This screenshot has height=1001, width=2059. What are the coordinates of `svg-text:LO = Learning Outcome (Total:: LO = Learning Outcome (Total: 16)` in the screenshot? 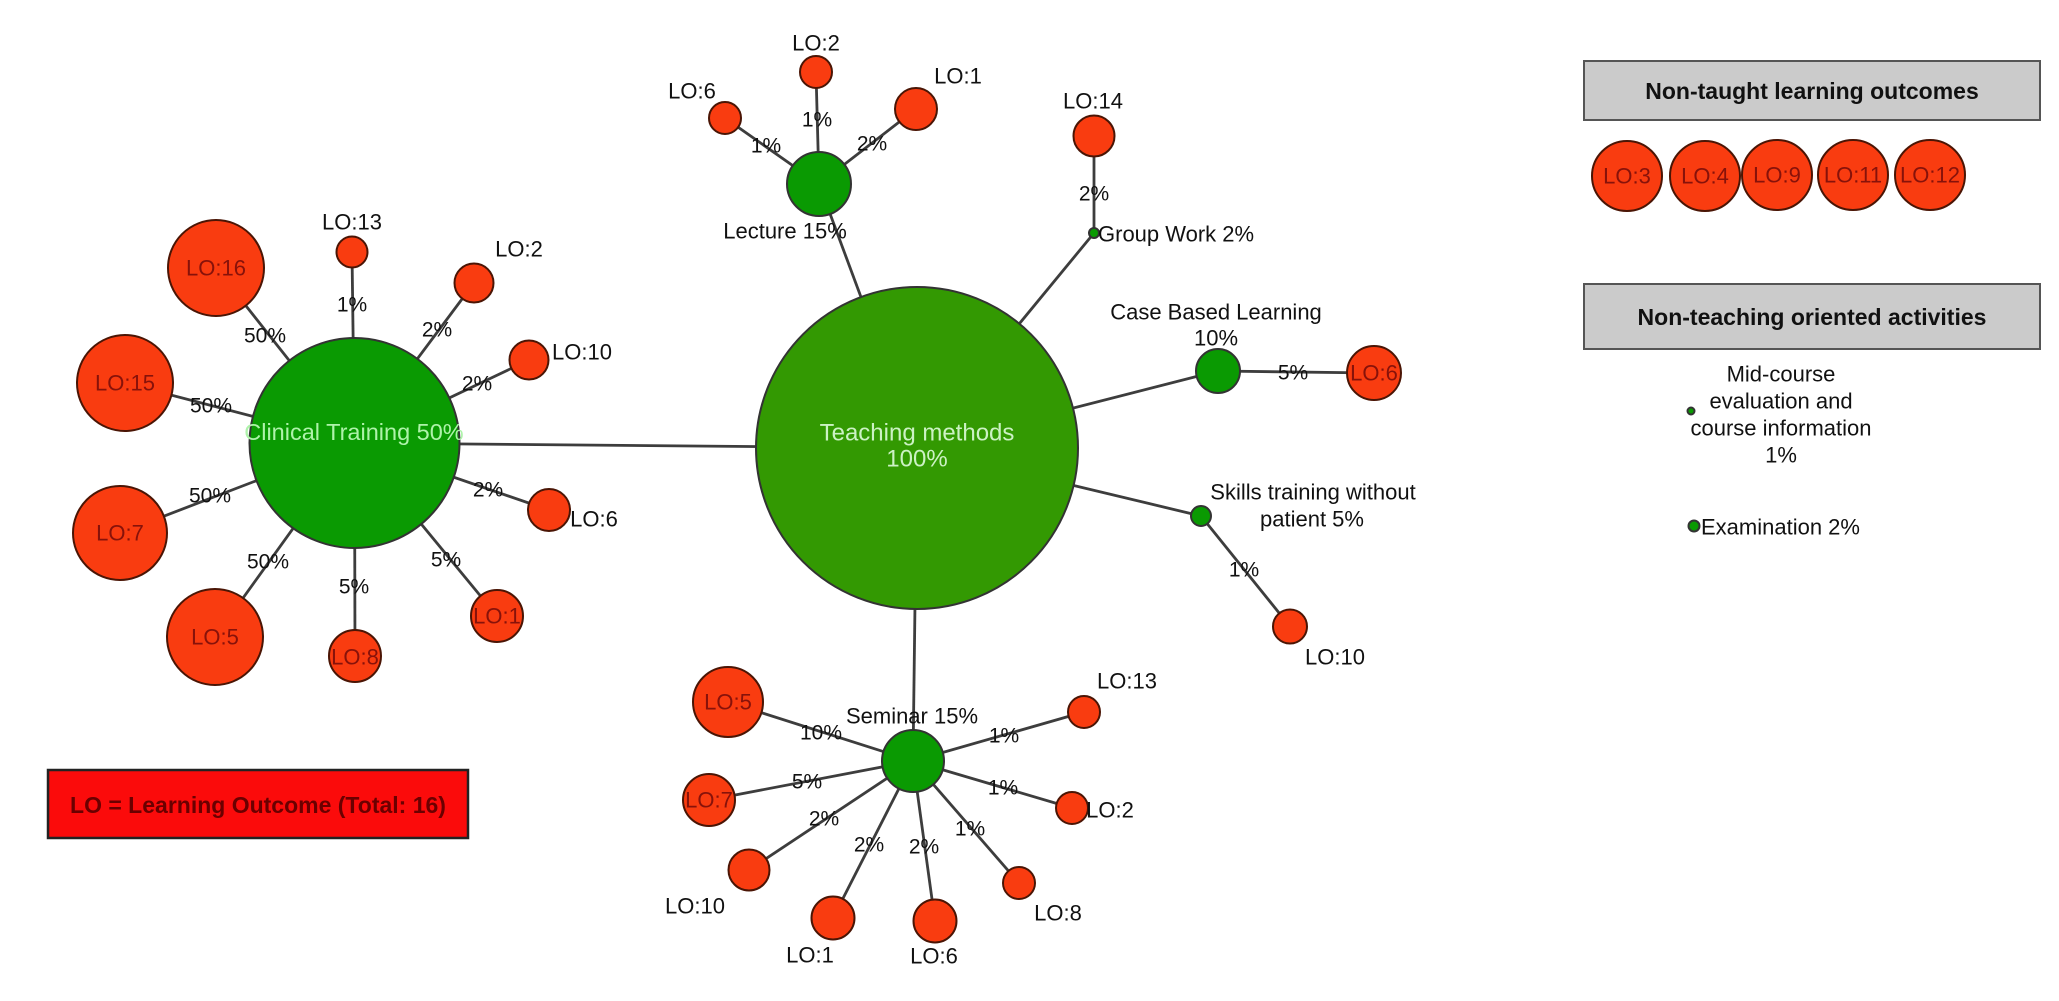 It's located at (258, 805).